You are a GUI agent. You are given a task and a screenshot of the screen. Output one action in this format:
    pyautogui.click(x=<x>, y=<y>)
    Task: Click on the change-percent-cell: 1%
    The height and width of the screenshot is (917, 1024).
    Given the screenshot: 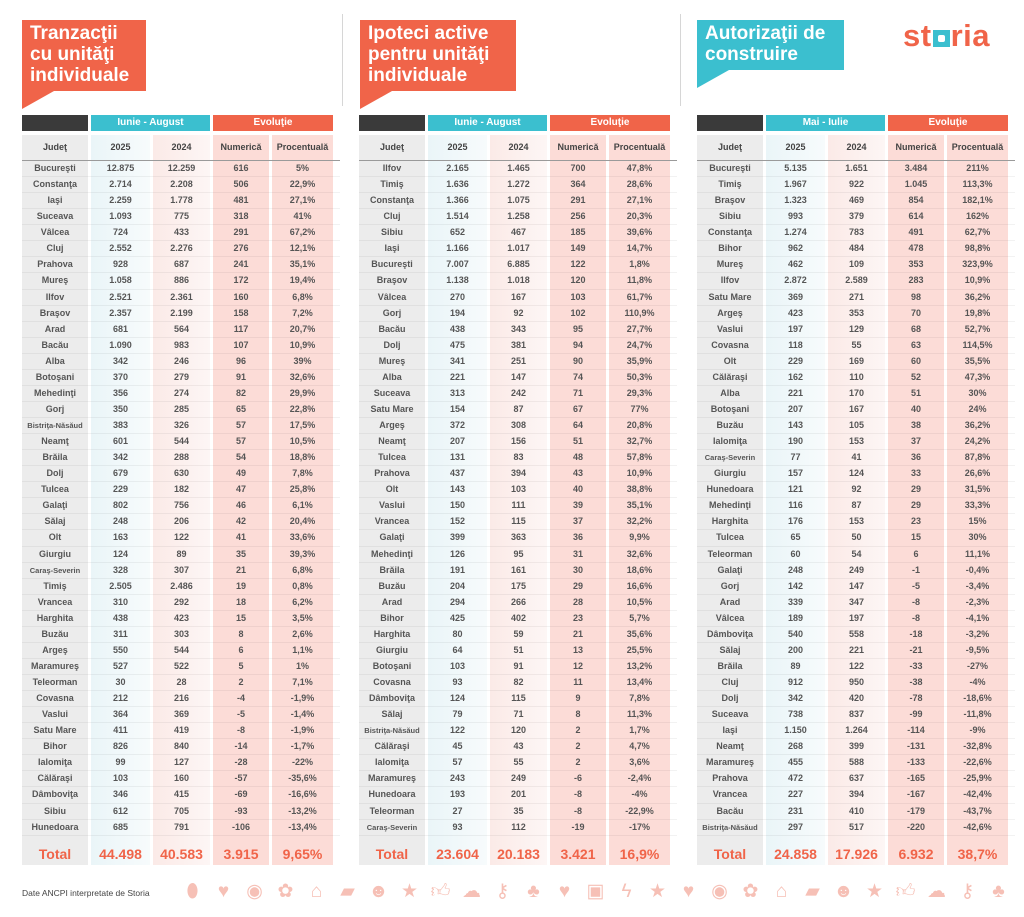 What is the action you would take?
    pyautogui.click(x=302, y=665)
    